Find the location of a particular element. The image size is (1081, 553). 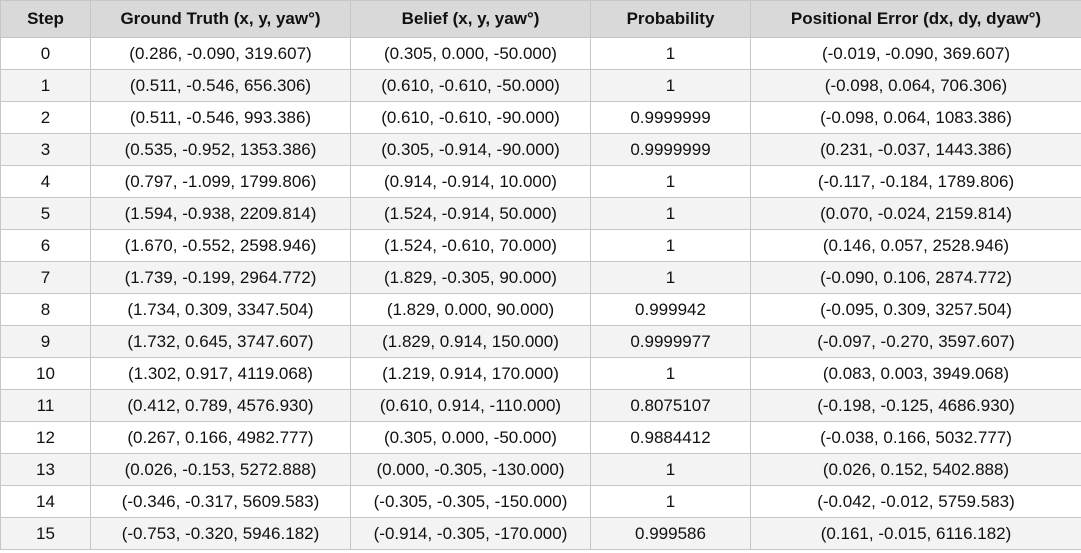

table-cell: 7 is located at coordinates (45, 277).